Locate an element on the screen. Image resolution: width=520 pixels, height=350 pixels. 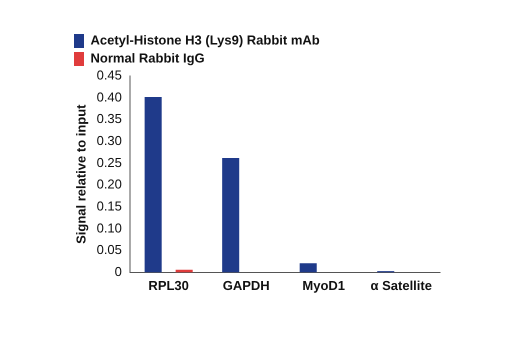
x-tick-label: GAPDH is located at coordinates (246, 285).